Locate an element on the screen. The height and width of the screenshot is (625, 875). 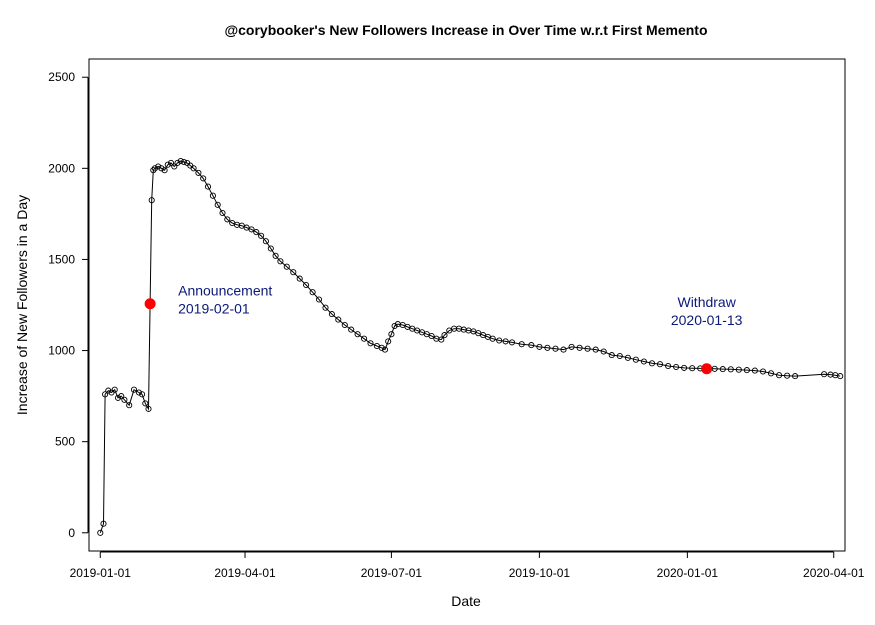
y-tick-label: 2500 is located at coordinates (61, 77).